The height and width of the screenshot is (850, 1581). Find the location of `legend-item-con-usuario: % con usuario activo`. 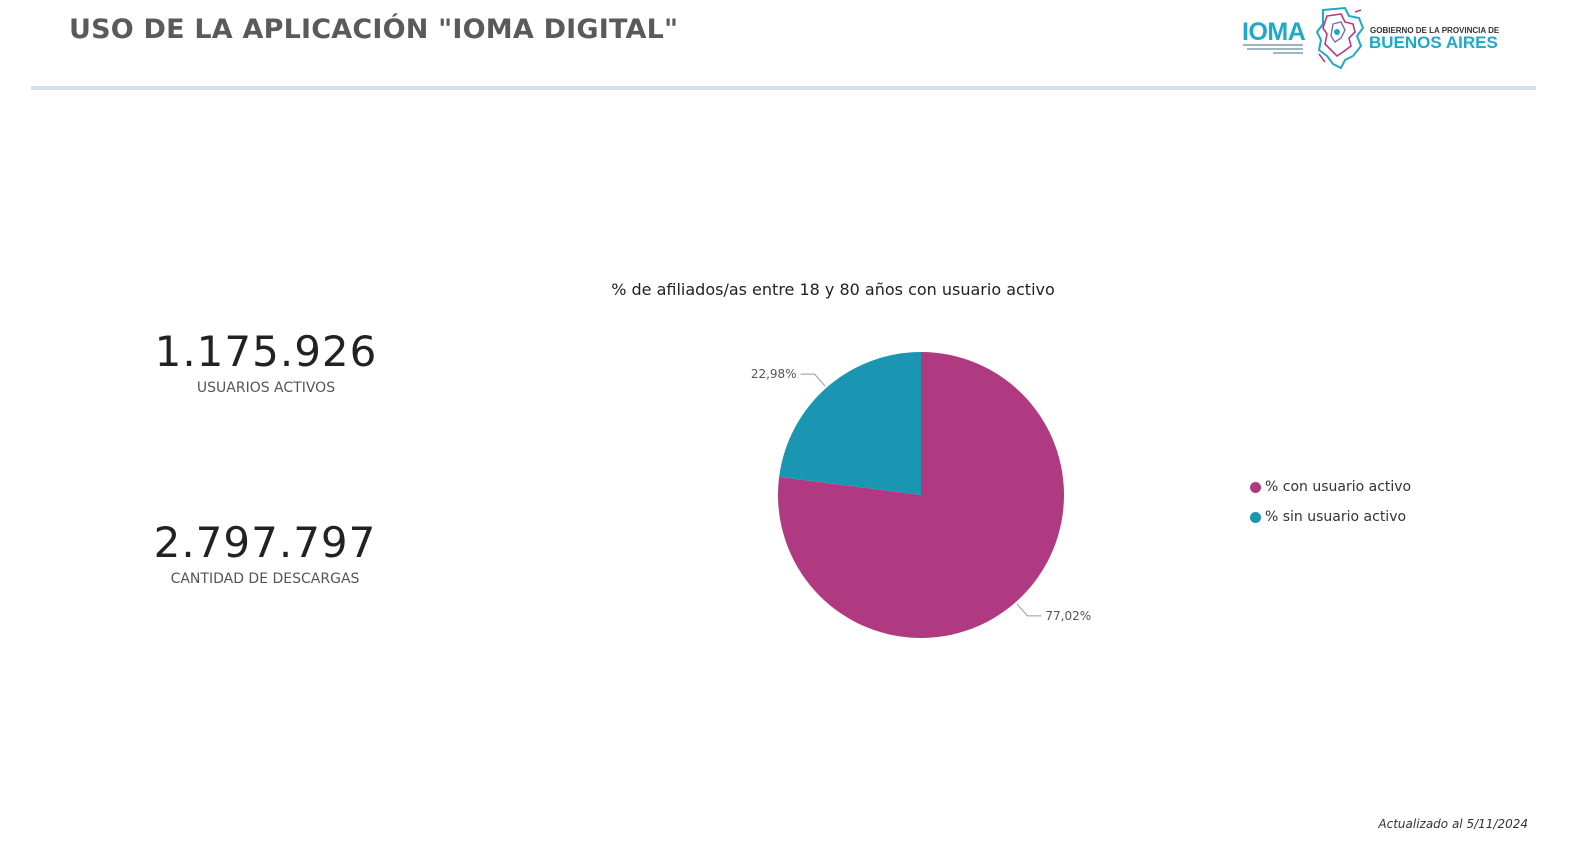

legend-item-con-usuario: % con usuario activo is located at coordinates (1330, 487).